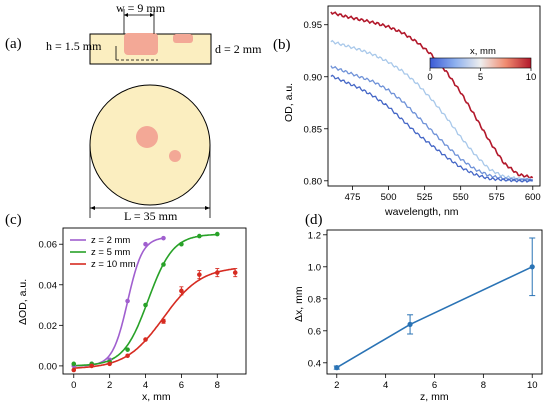 This screenshot has height=405, width=550. Describe the element at coordinates (313, 181) in the screenshot. I see `y-tick-label: 0.80` at that location.